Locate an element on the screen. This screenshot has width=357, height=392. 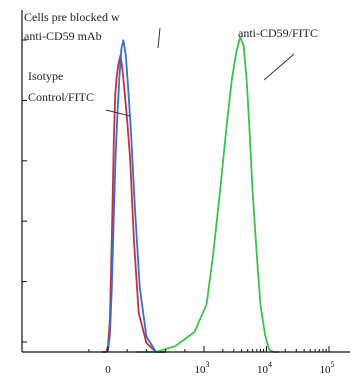
x-tick-label: 10⁴ is located at coordinates (264, 368).